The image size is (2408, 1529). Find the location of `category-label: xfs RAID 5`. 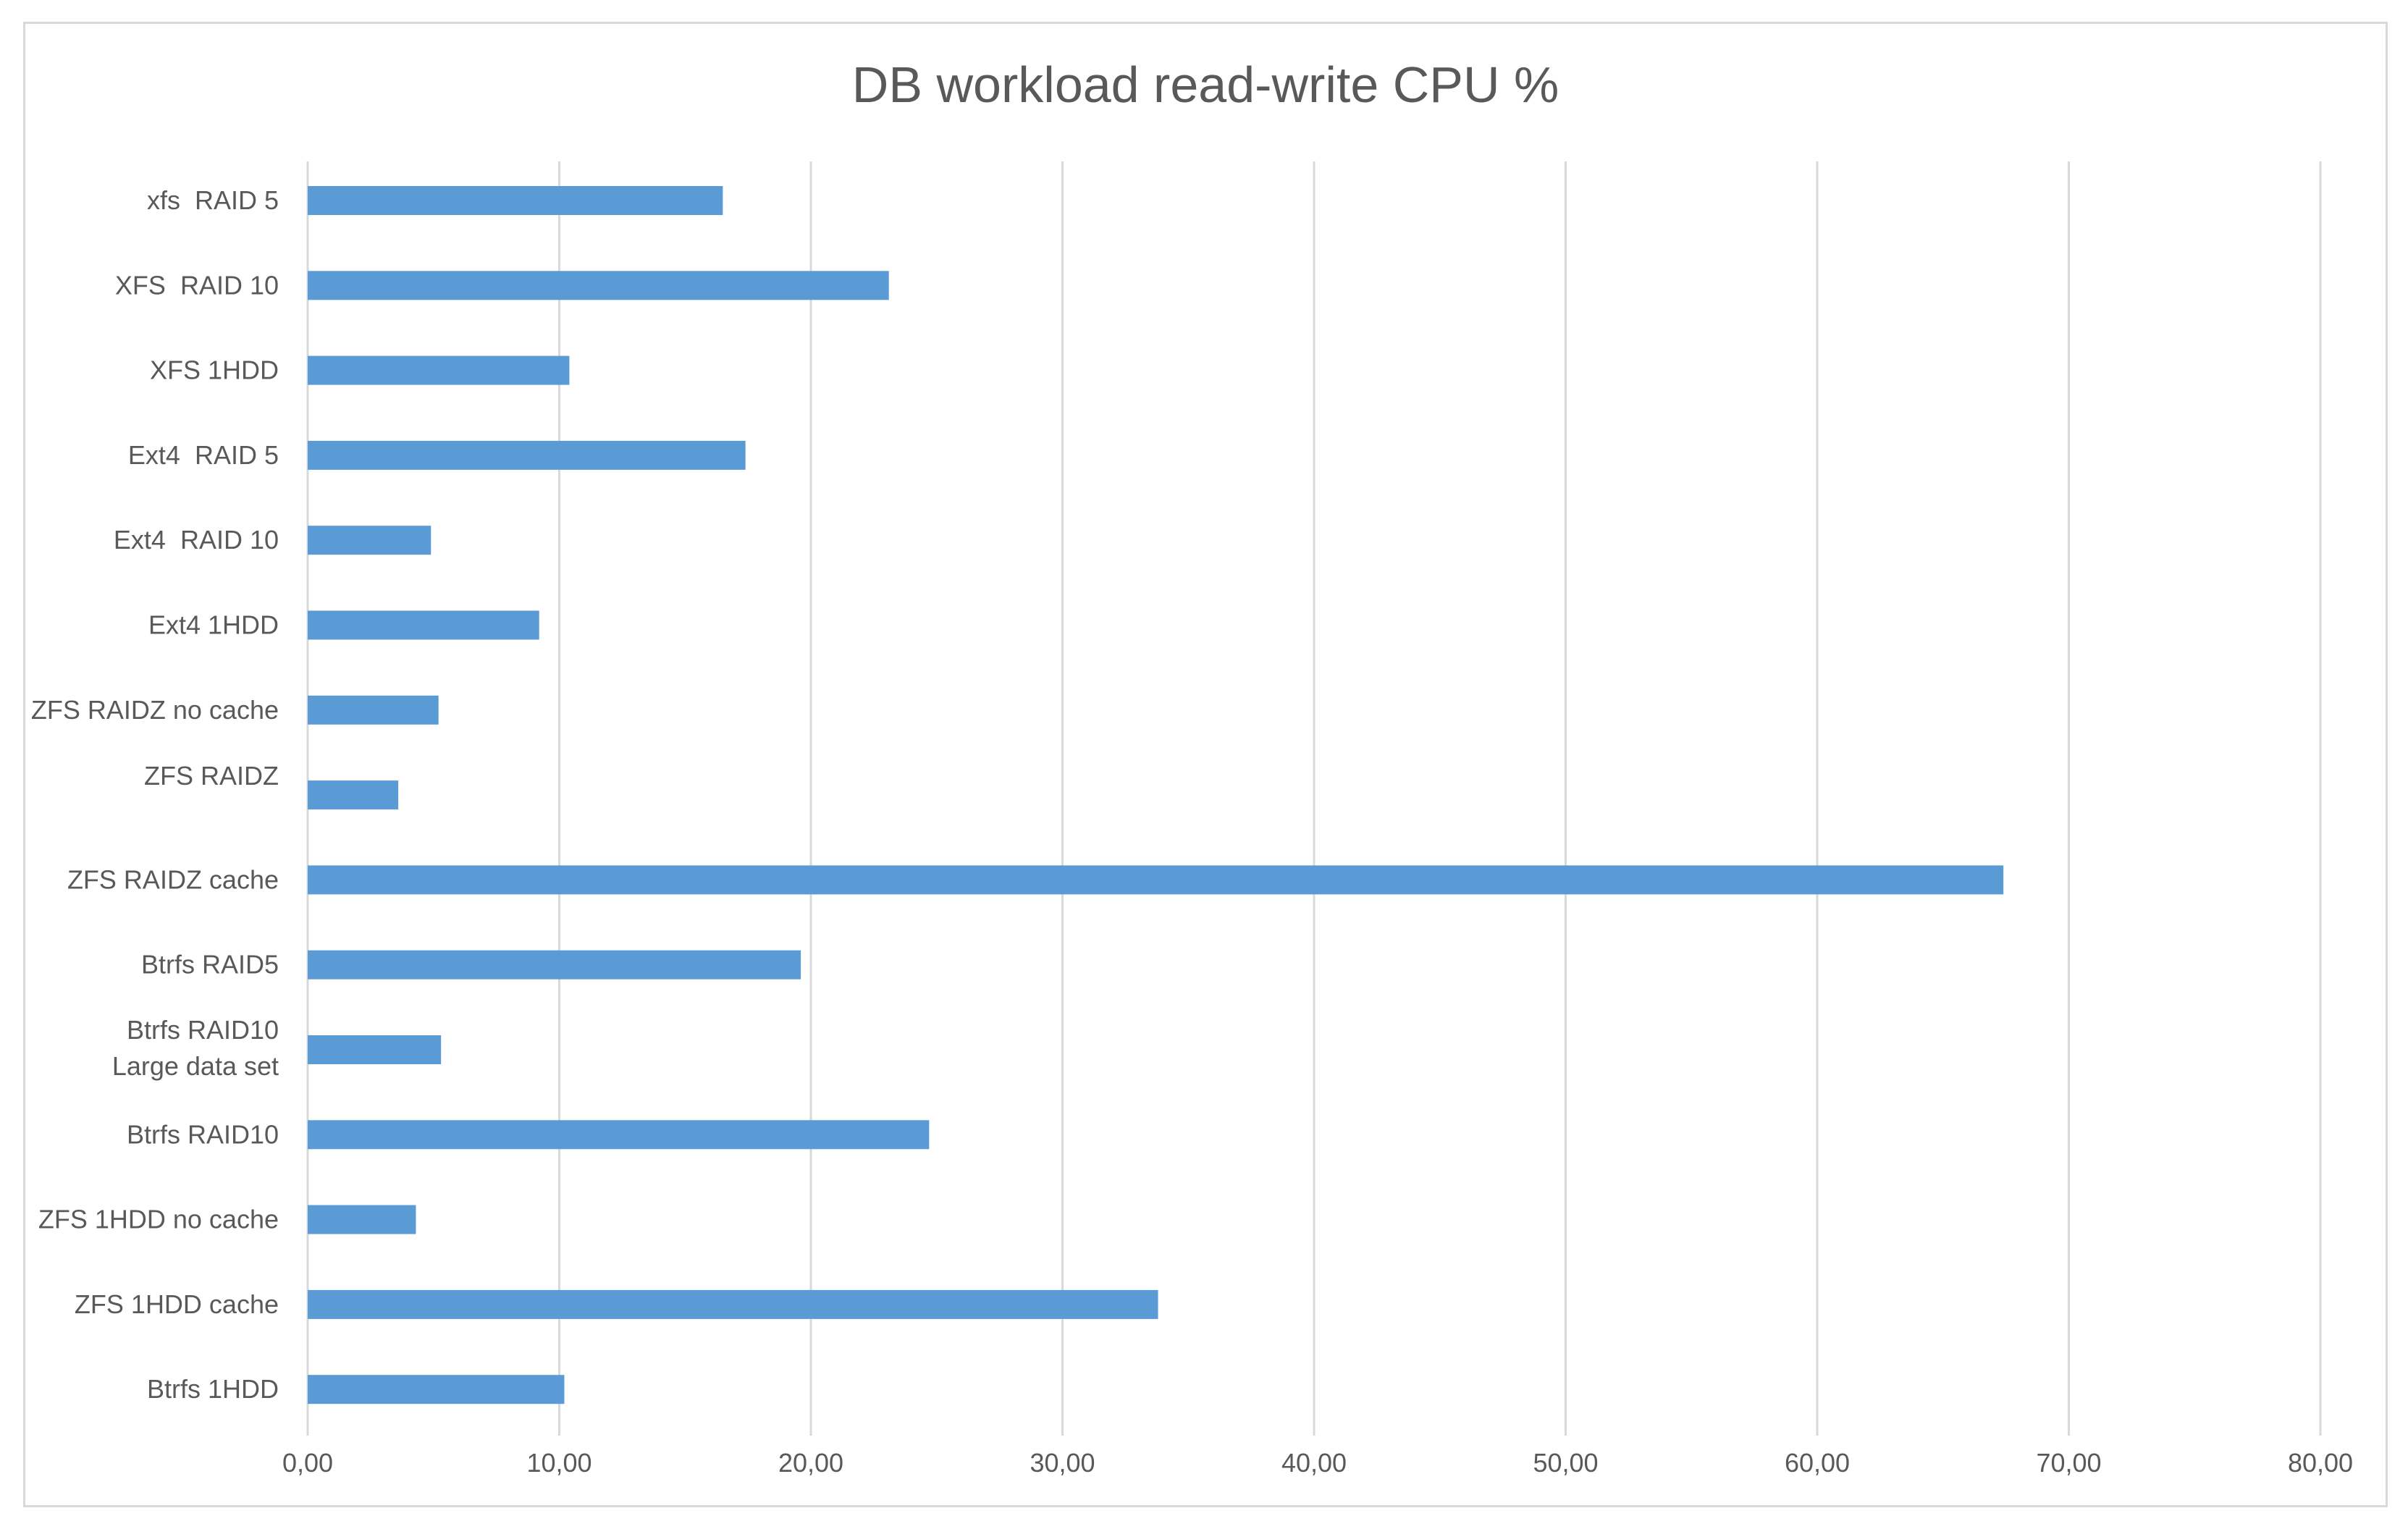

category-label: xfs RAID 5 is located at coordinates (213, 200).